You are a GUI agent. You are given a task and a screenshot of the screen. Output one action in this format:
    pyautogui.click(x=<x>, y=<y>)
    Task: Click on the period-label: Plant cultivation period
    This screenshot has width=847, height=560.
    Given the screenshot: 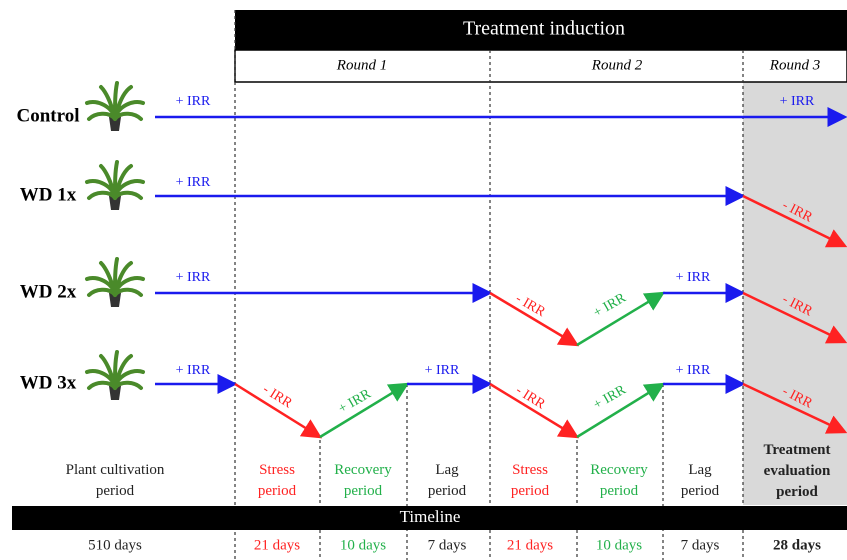 What is the action you would take?
    pyautogui.click(x=115, y=480)
    